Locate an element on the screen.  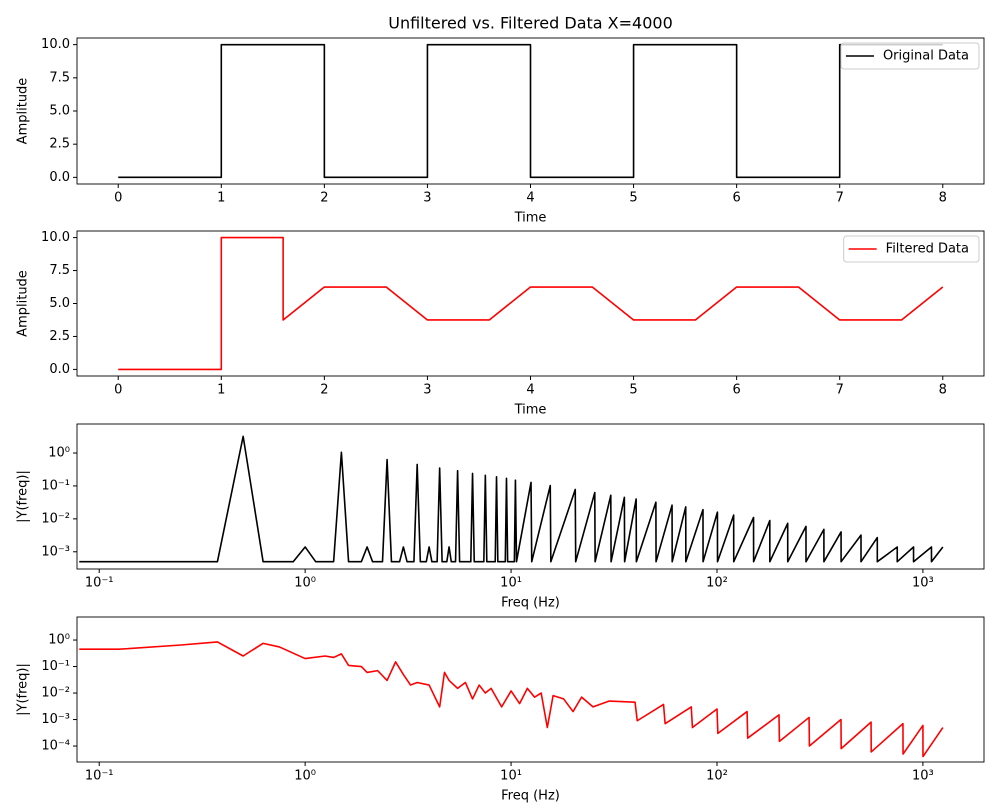
legend: Original Data is located at coordinates (910, 56).